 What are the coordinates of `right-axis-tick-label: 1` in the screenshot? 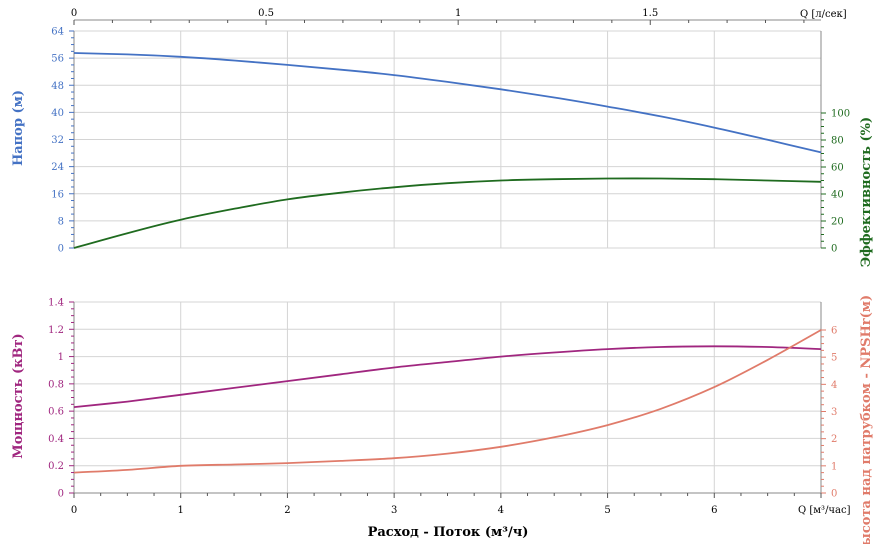 It's located at (834, 466).